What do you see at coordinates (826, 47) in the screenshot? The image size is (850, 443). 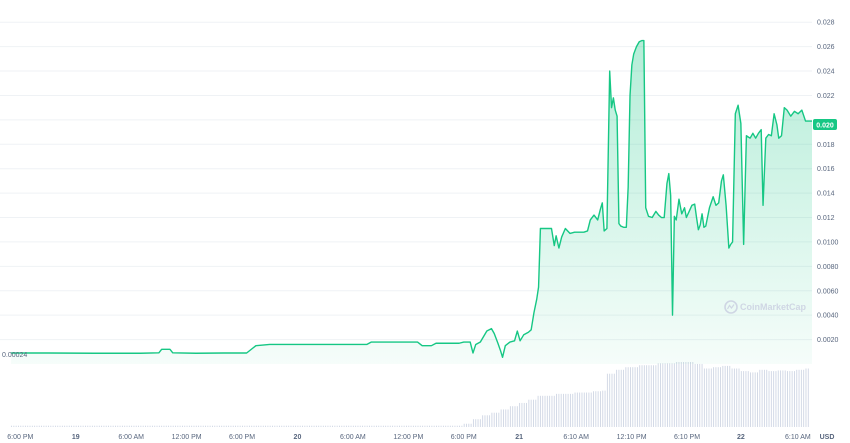 I see `y-tick-label: 0.026` at bounding box center [826, 47].